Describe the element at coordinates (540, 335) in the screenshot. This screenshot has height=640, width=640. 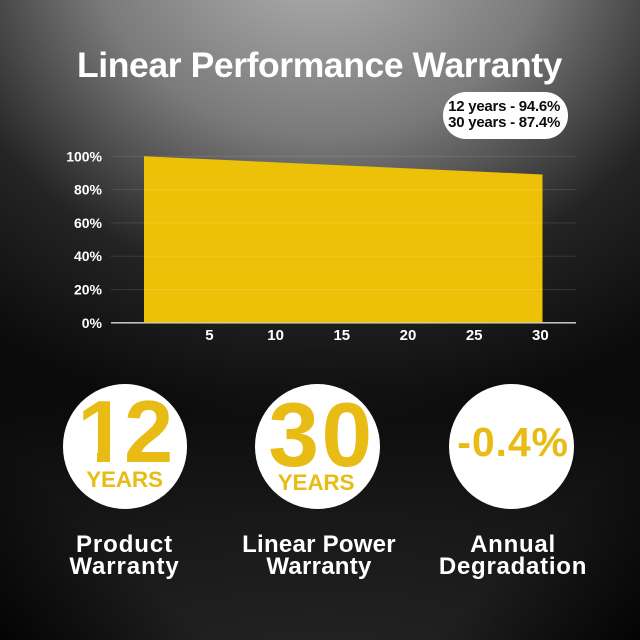
I see `svg-text: 30` at that location.